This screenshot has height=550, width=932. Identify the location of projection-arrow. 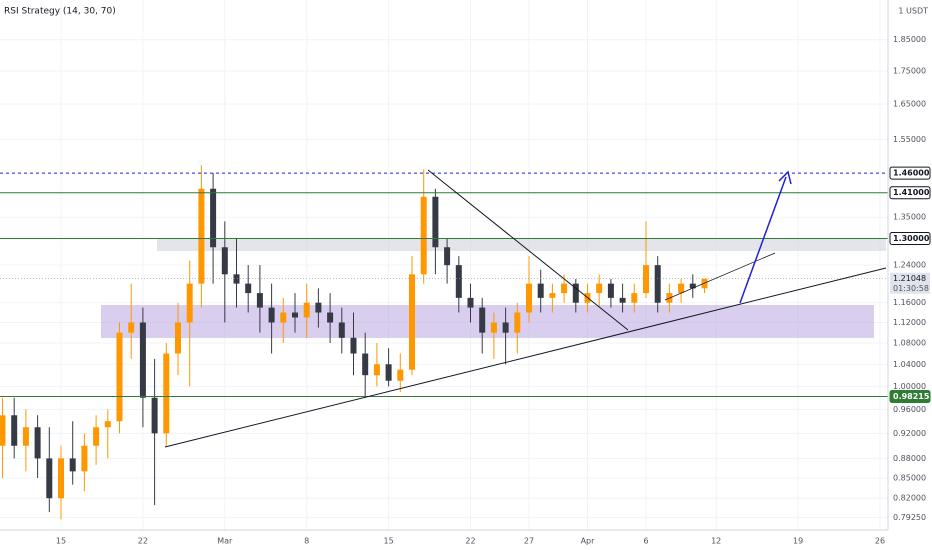
(763, 240).